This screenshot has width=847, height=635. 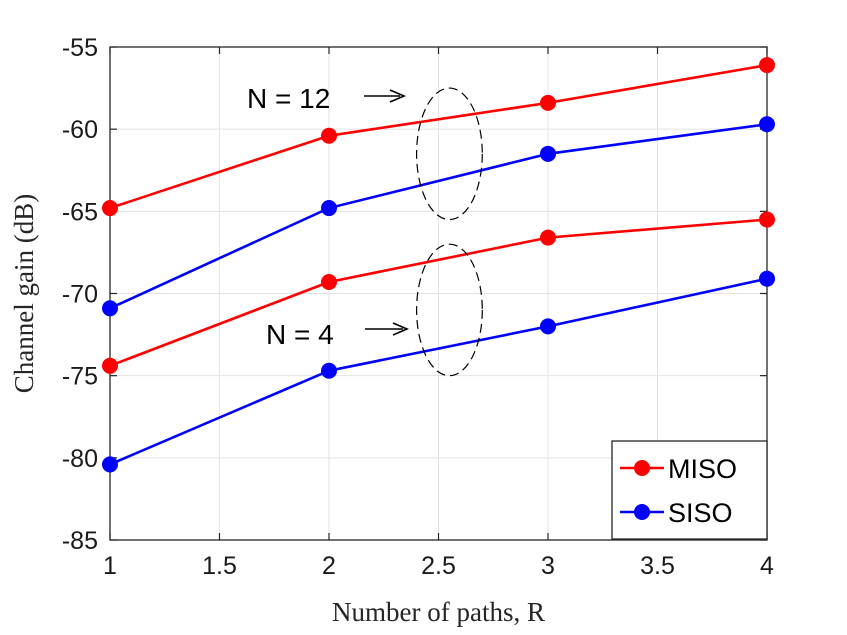 What do you see at coordinates (24, 293) in the screenshot?
I see `y-axis-label: Channel gain (dB)` at bounding box center [24, 293].